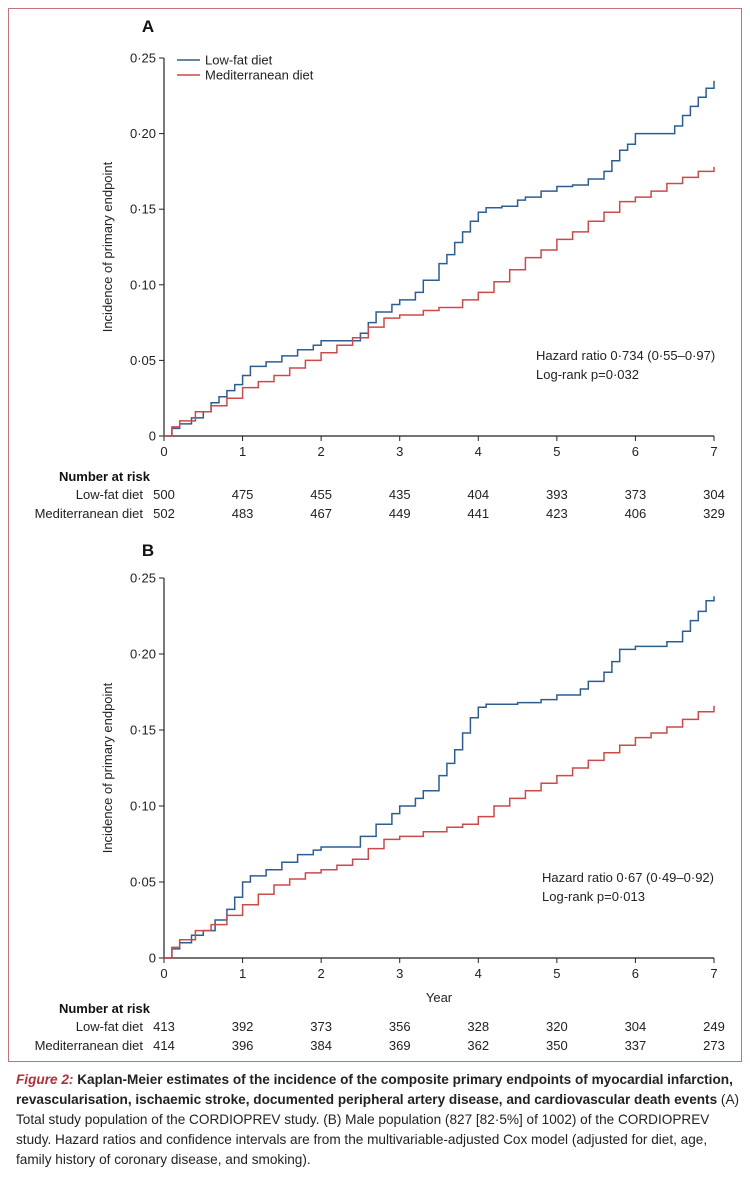  What do you see at coordinates (110, 494) in the screenshot?
I see `panel-a-risk-row-label: Low-fat diet` at bounding box center [110, 494].